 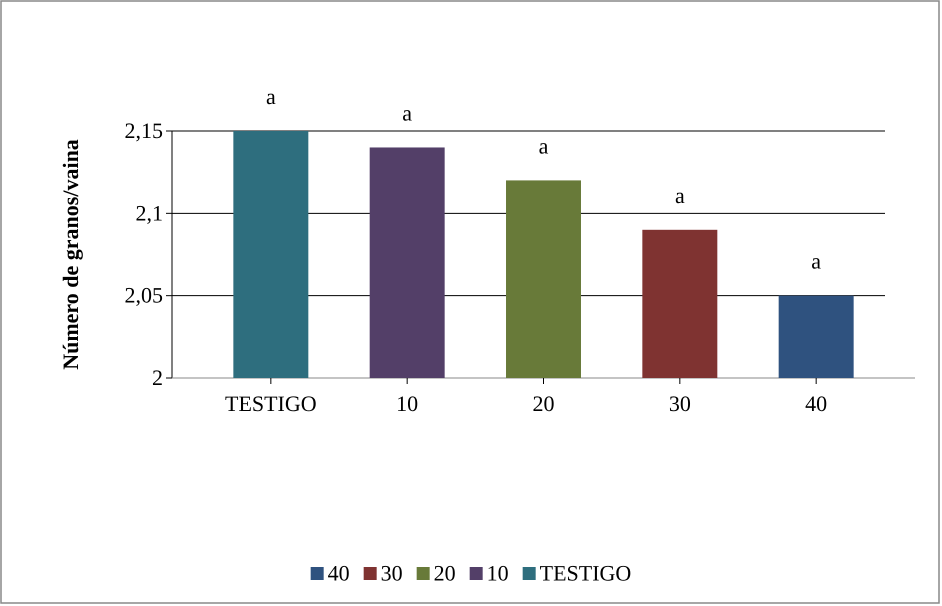 I want to click on x-tick-label: TESTIGO, so click(x=271, y=403).